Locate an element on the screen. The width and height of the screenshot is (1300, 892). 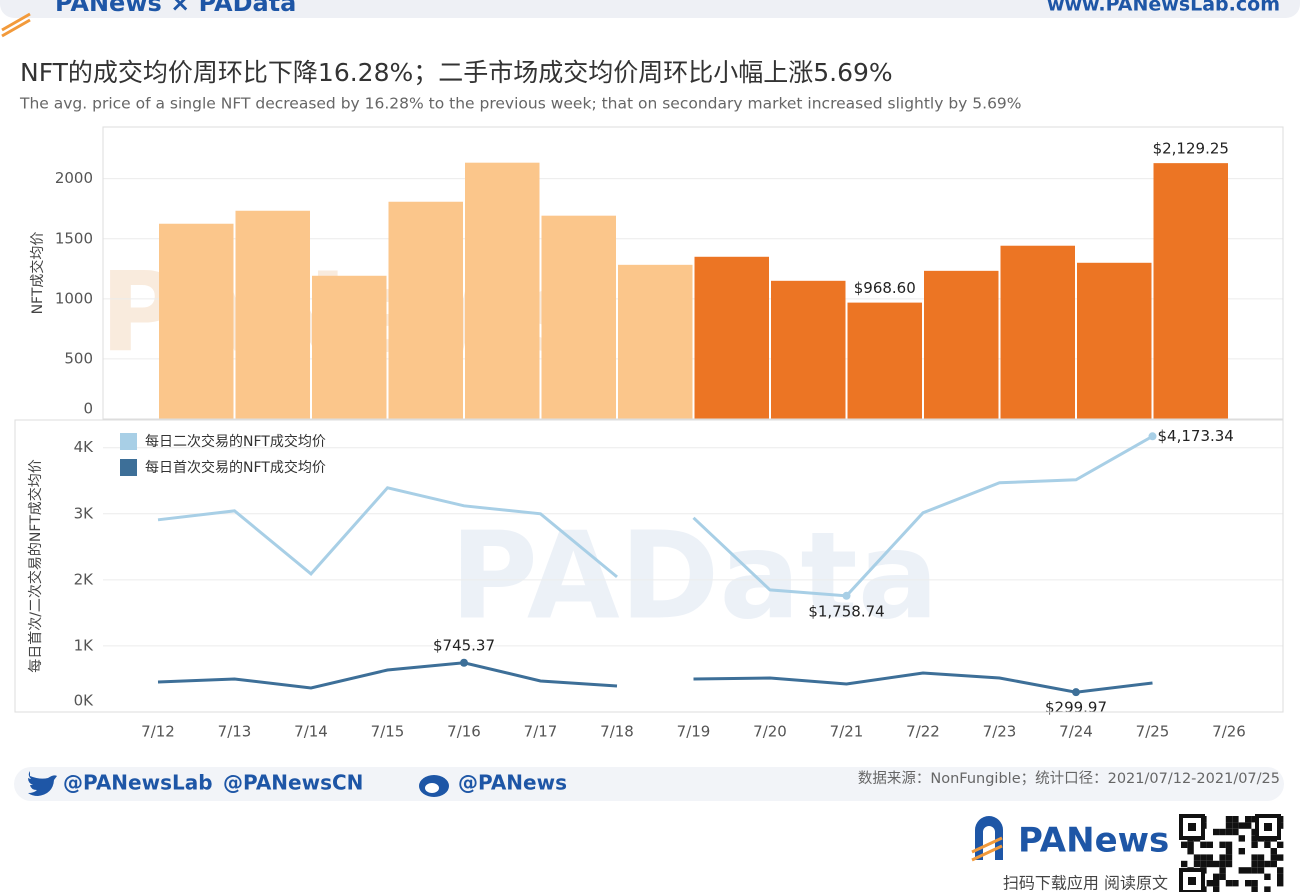
y-tick-label: 0K is located at coordinates (84, 701).